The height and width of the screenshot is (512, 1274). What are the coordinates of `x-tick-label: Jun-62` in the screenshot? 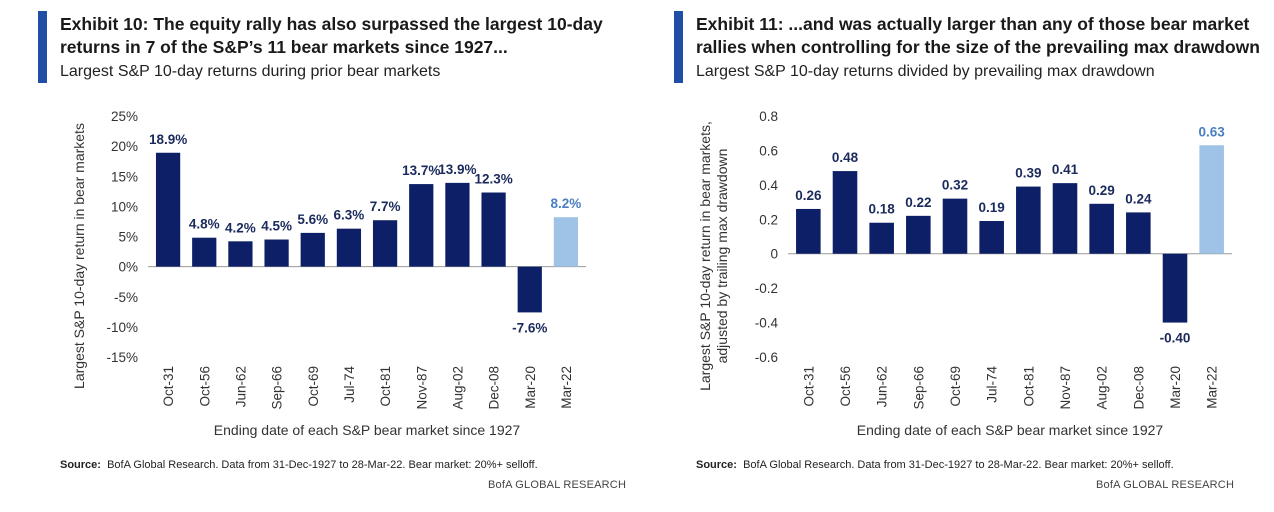 It's located at (240, 386).